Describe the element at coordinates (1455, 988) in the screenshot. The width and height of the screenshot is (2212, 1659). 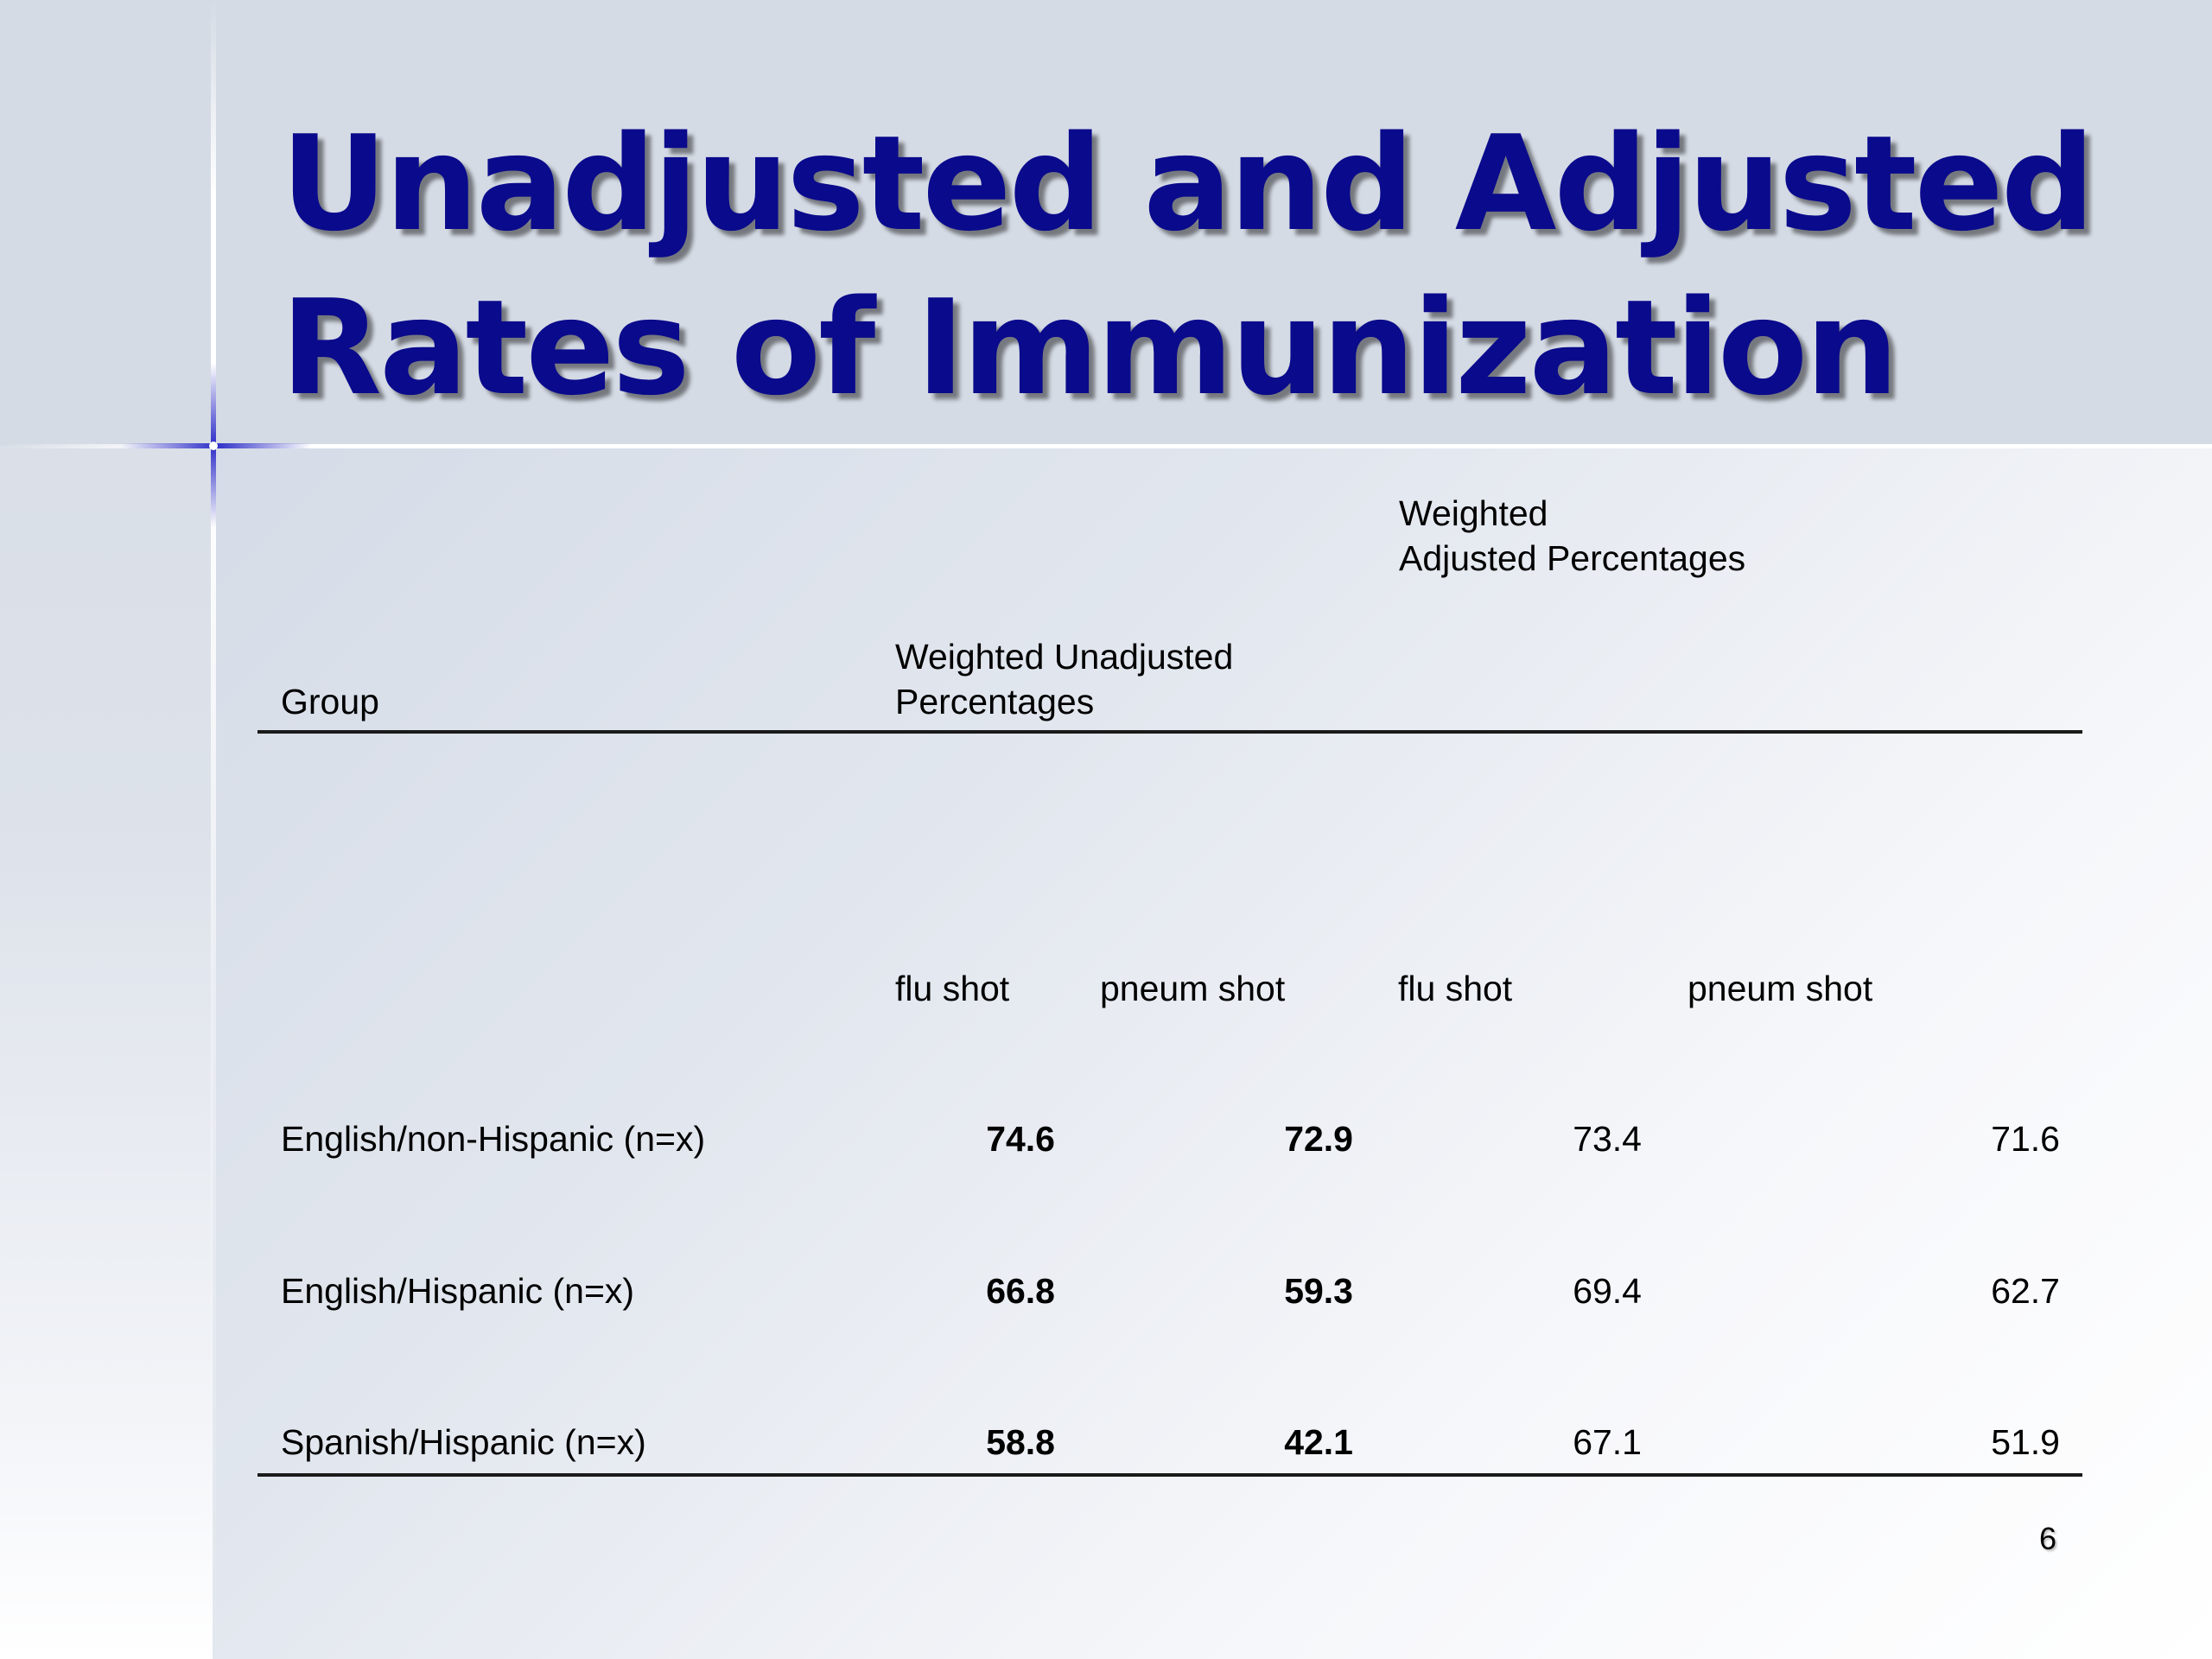
I see `subheader-adjusted-flu: flu shot` at that location.